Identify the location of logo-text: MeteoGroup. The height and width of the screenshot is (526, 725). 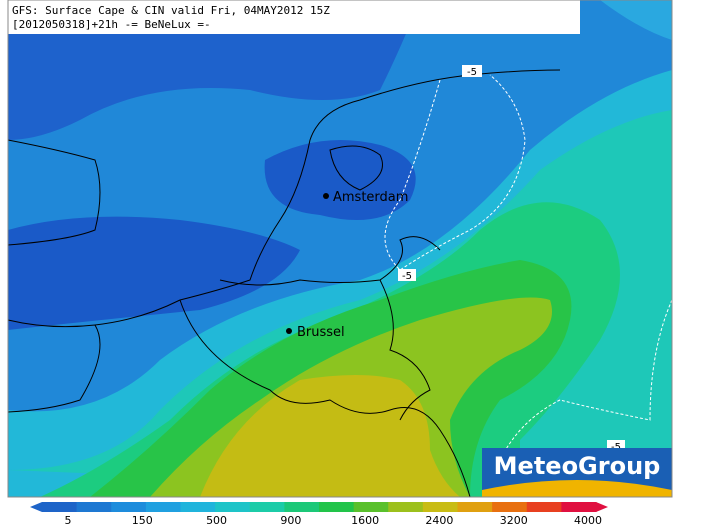
(577, 466).